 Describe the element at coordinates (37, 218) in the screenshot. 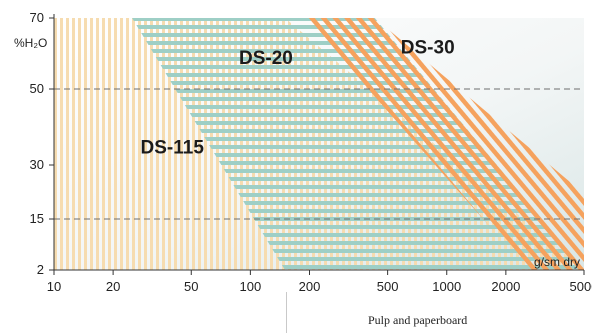

I see `y-tick-label: 15` at that location.